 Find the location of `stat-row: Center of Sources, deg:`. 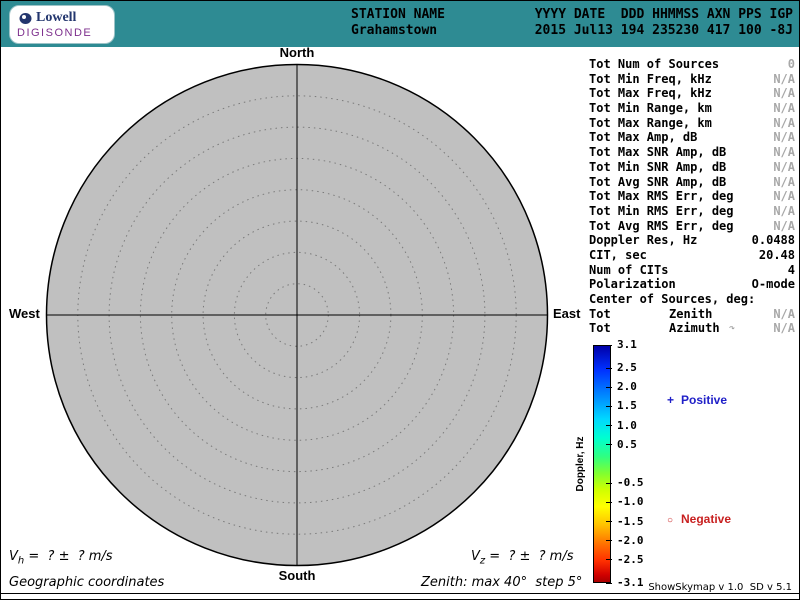

stat-row: Center of Sources, deg: is located at coordinates (692, 299).